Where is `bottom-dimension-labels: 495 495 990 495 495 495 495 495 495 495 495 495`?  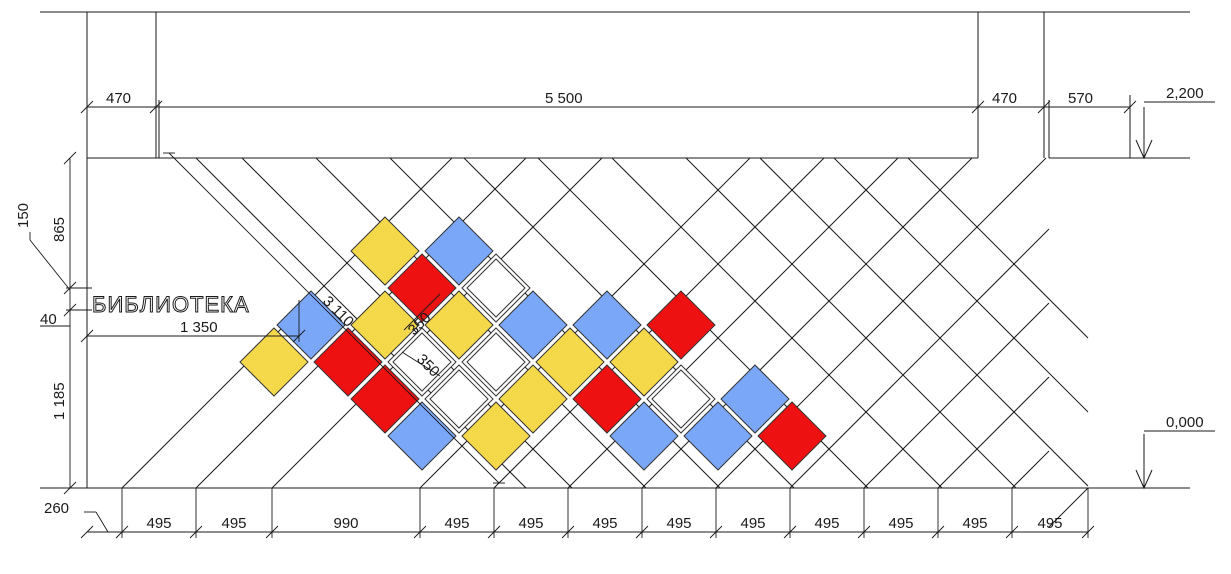 bottom-dimension-labels: 495 495 990 495 495 495 495 495 495 495 495 495 is located at coordinates (604, 523).